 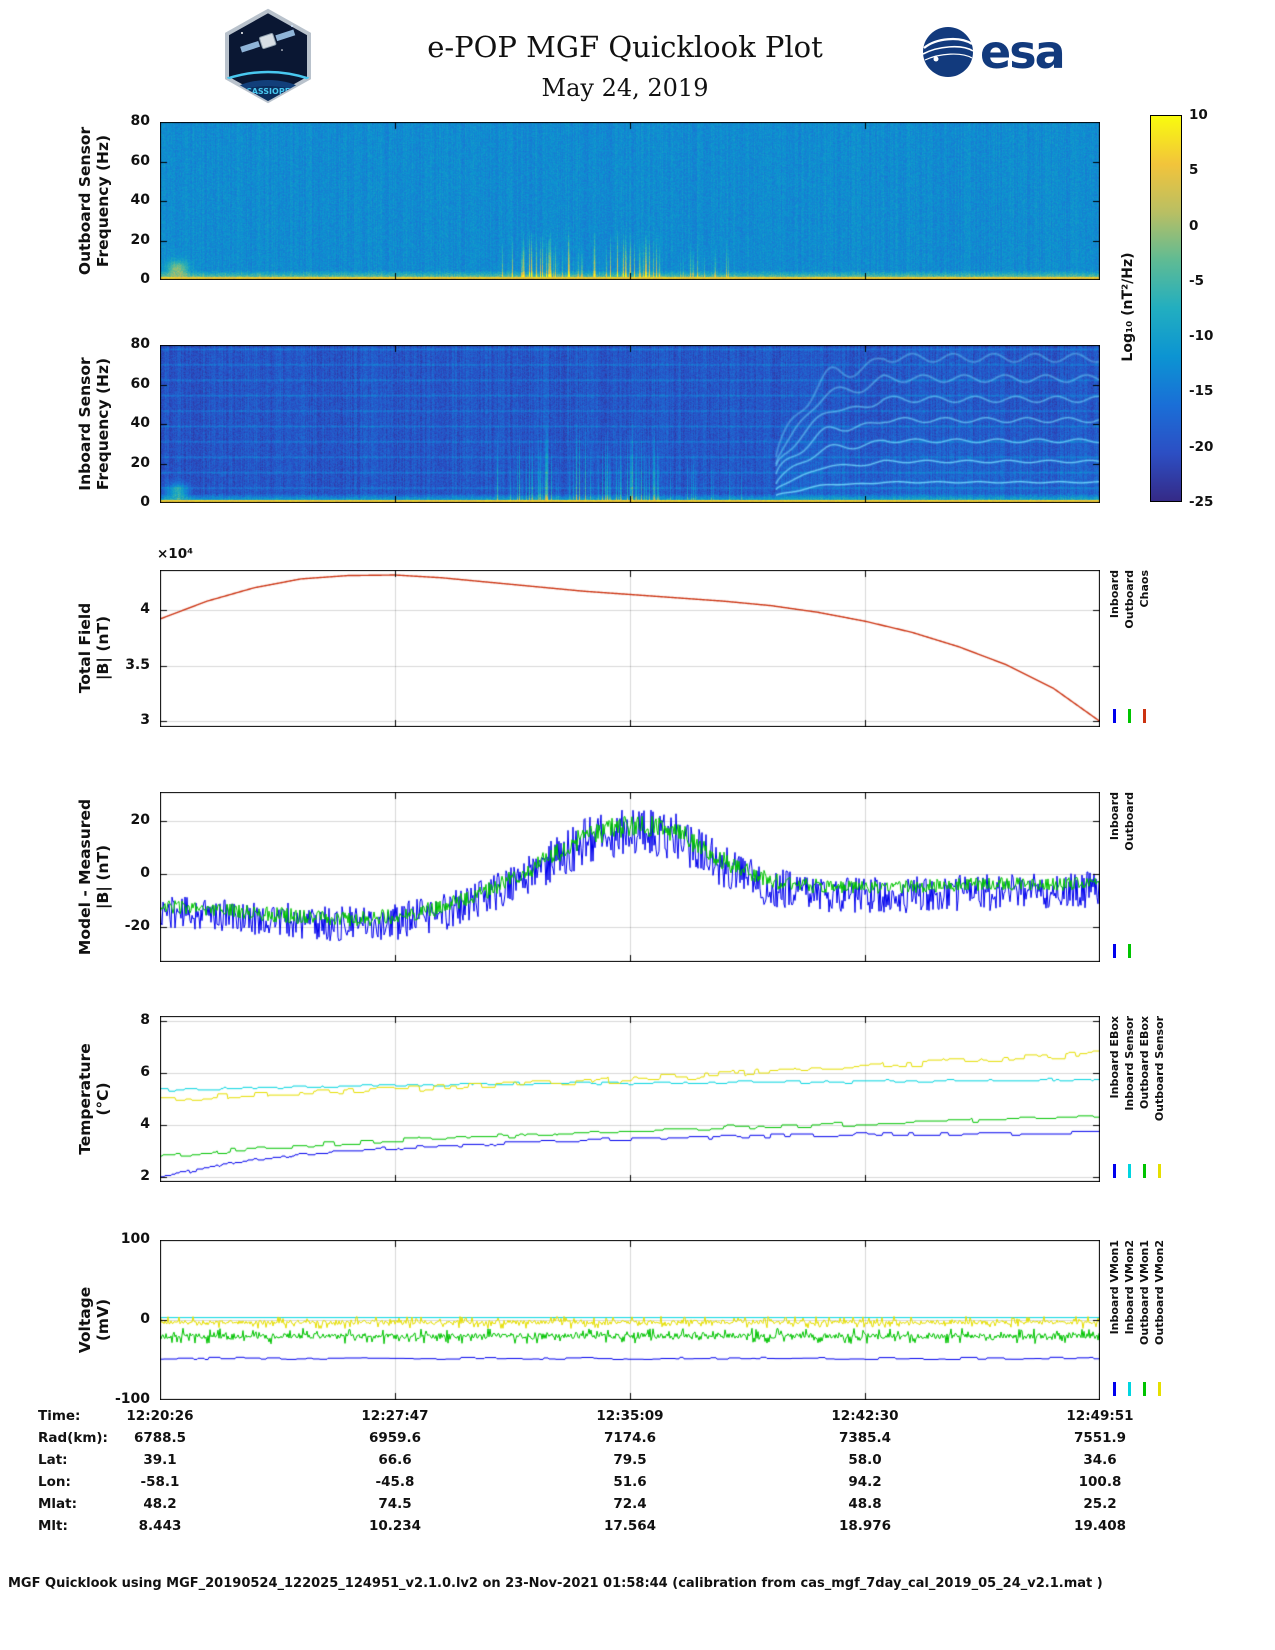 What do you see at coordinates (625, 47) in the screenshot?
I see `page-title: e-POP MGF Quicklook Plot` at bounding box center [625, 47].